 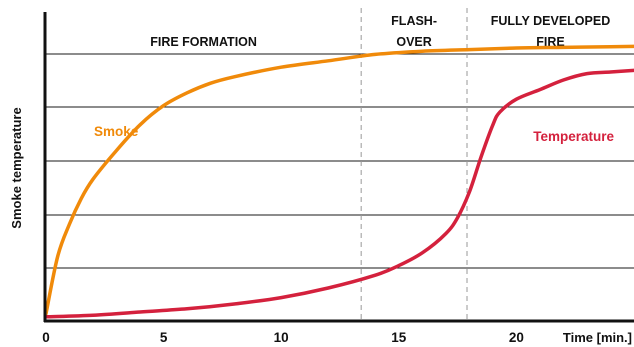 What do you see at coordinates (16, 167) in the screenshot?
I see `y-axis-label: Smoke temperature` at bounding box center [16, 167].